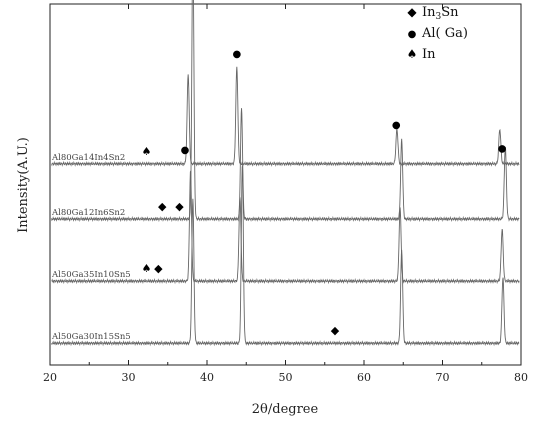  What do you see at coordinates (412, 54) in the screenshot?
I see `legend-spade-icon: ♠` at bounding box center [412, 54].